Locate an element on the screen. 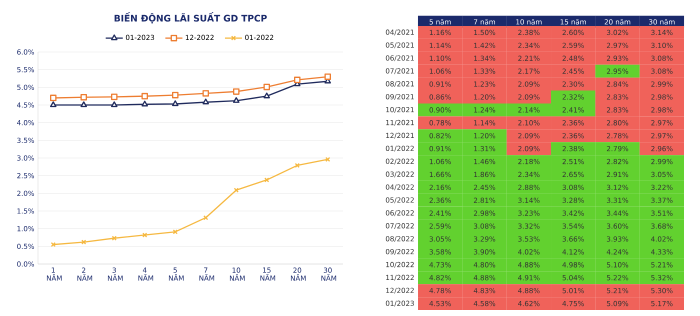 Image resolution: width=700 pixels, height=316 pixels. chart-title: BIẾN ĐỘNG LÃI SUẤT GD TPCP is located at coordinates (190, 18).